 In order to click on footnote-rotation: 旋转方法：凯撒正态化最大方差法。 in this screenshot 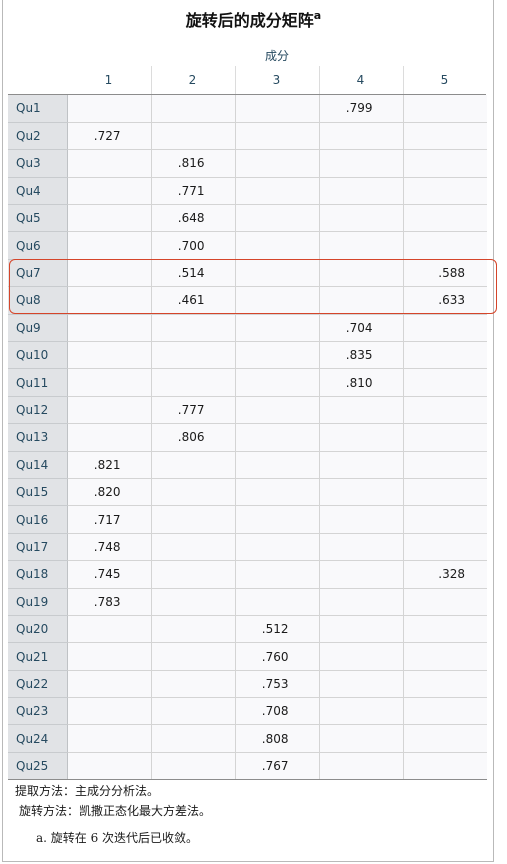, I will do `click(115, 811)`.